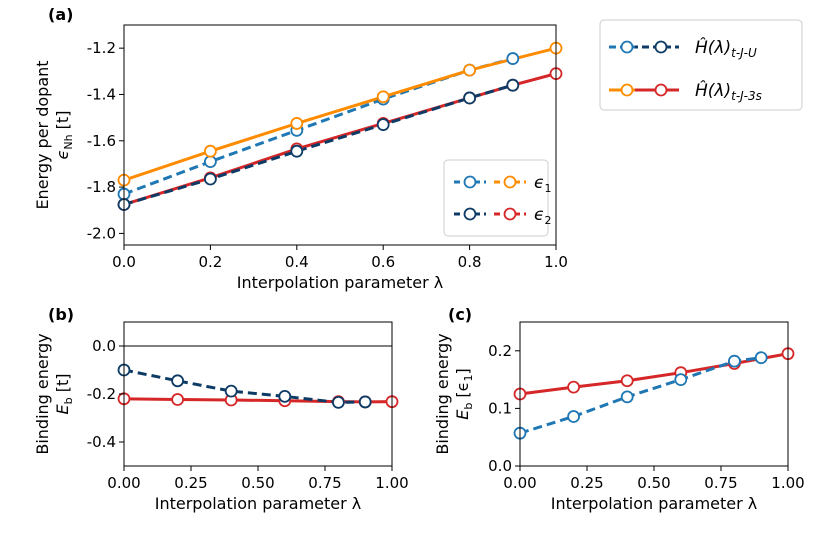 Image resolution: width=830 pixels, height=549 pixels. What do you see at coordinates (101, 48) in the screenshot?
I see `y-tick-label: -1.2` at bounding box center [101, 48].